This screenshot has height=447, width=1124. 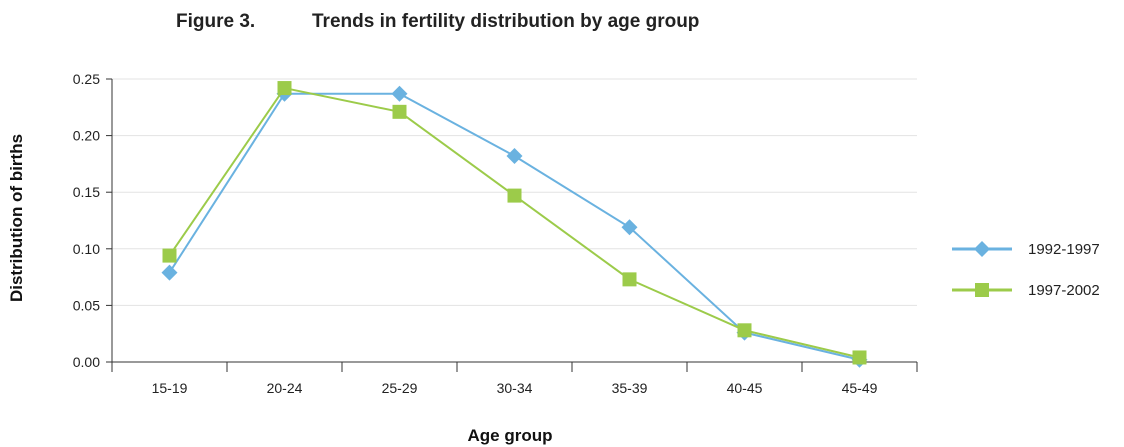 What do you see at coordinates (86, 79) in the screenshot?
I see `y-tick-label: 0.25` at bounding box center [86, 79].